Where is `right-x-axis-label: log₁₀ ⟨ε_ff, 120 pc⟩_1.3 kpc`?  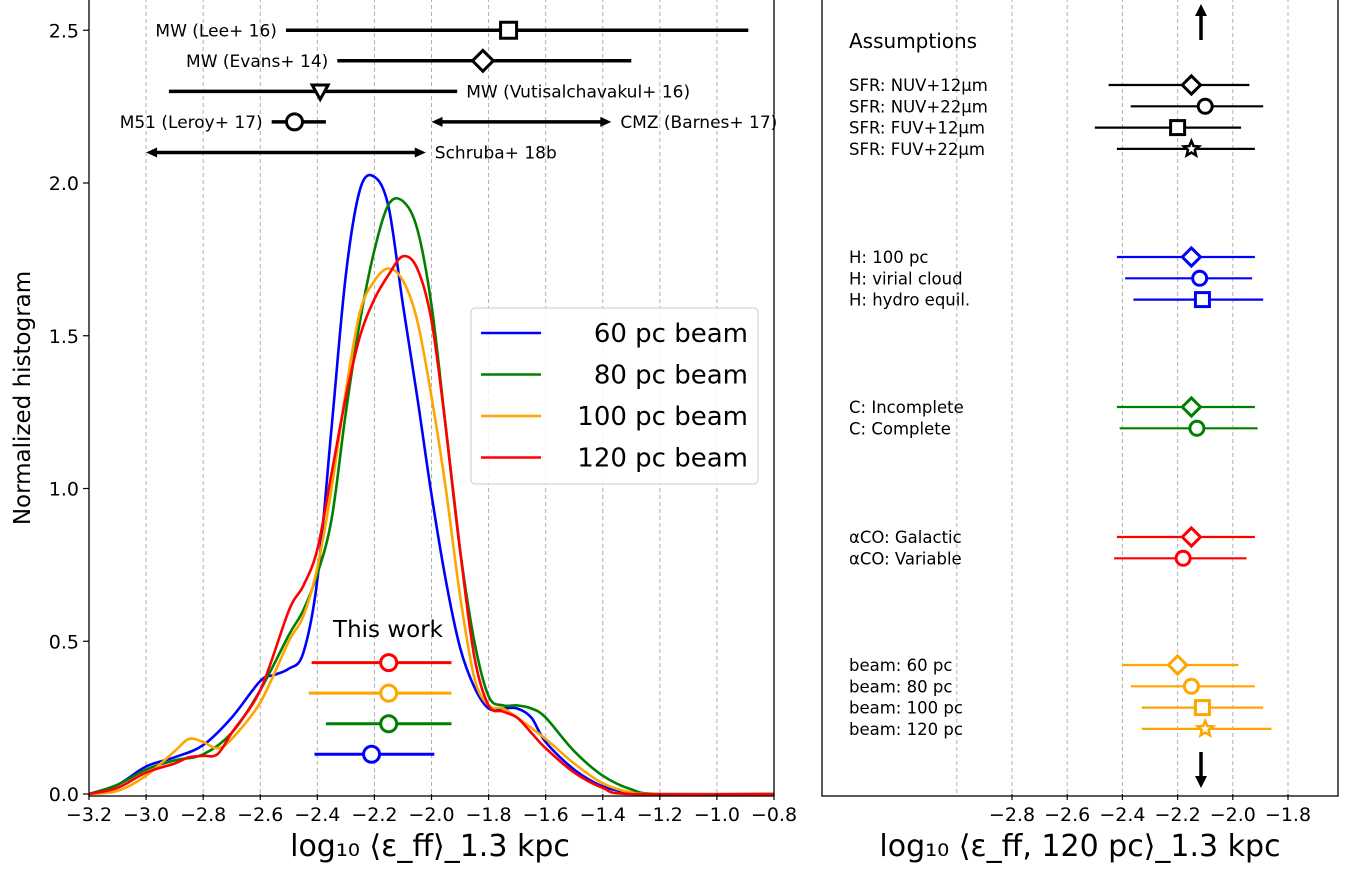
right-x-axis-label: log₁₀ ⟨ε_ff, 120 pc⟩_1.3 kpc is located at coordinates (1079, 846).